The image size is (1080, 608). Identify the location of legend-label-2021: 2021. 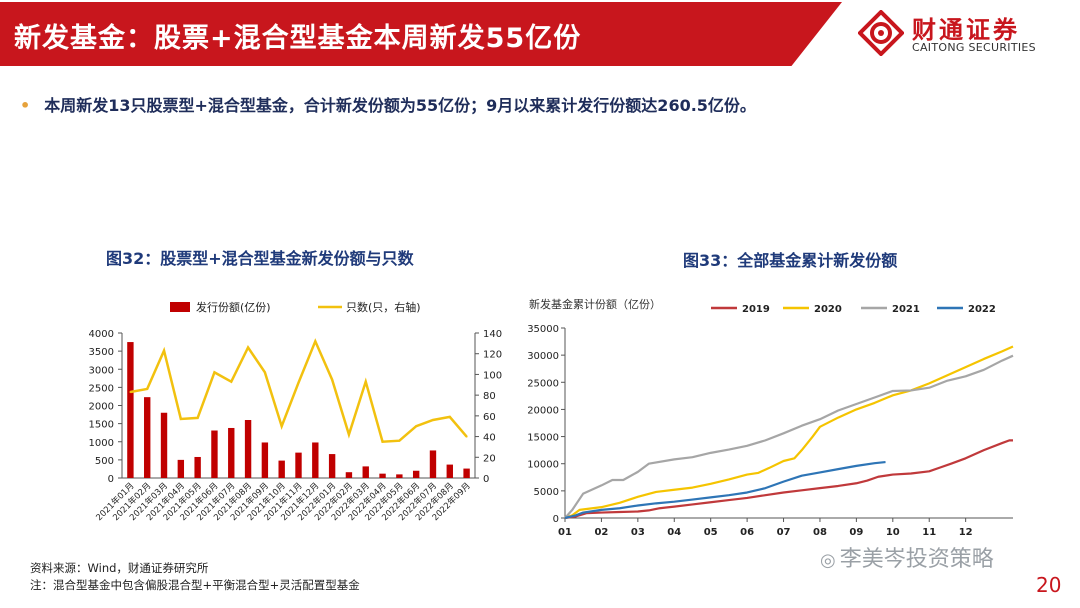
(906, 309).